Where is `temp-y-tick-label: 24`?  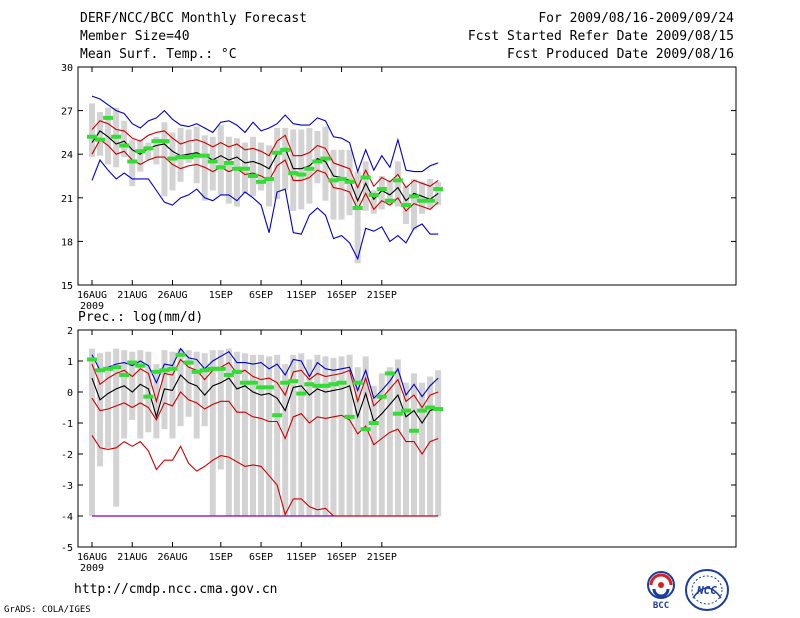 temp-y-tick-label: 24 is located at coordinates (67, 155).